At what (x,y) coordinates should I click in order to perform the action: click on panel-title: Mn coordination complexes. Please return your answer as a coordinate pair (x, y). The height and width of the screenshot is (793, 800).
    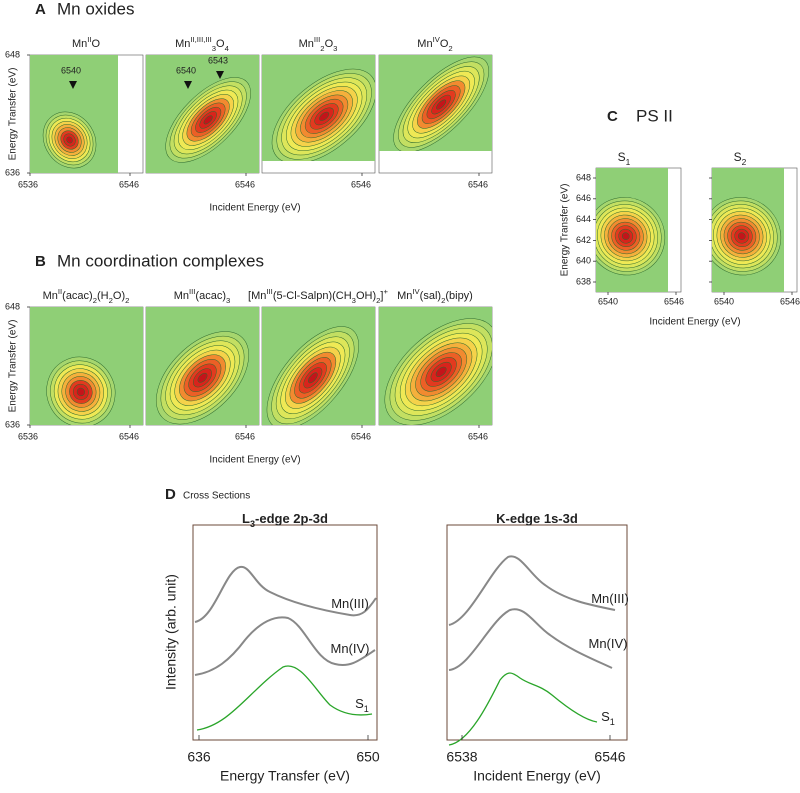
    Looking at the image, I should click on (160, 260).